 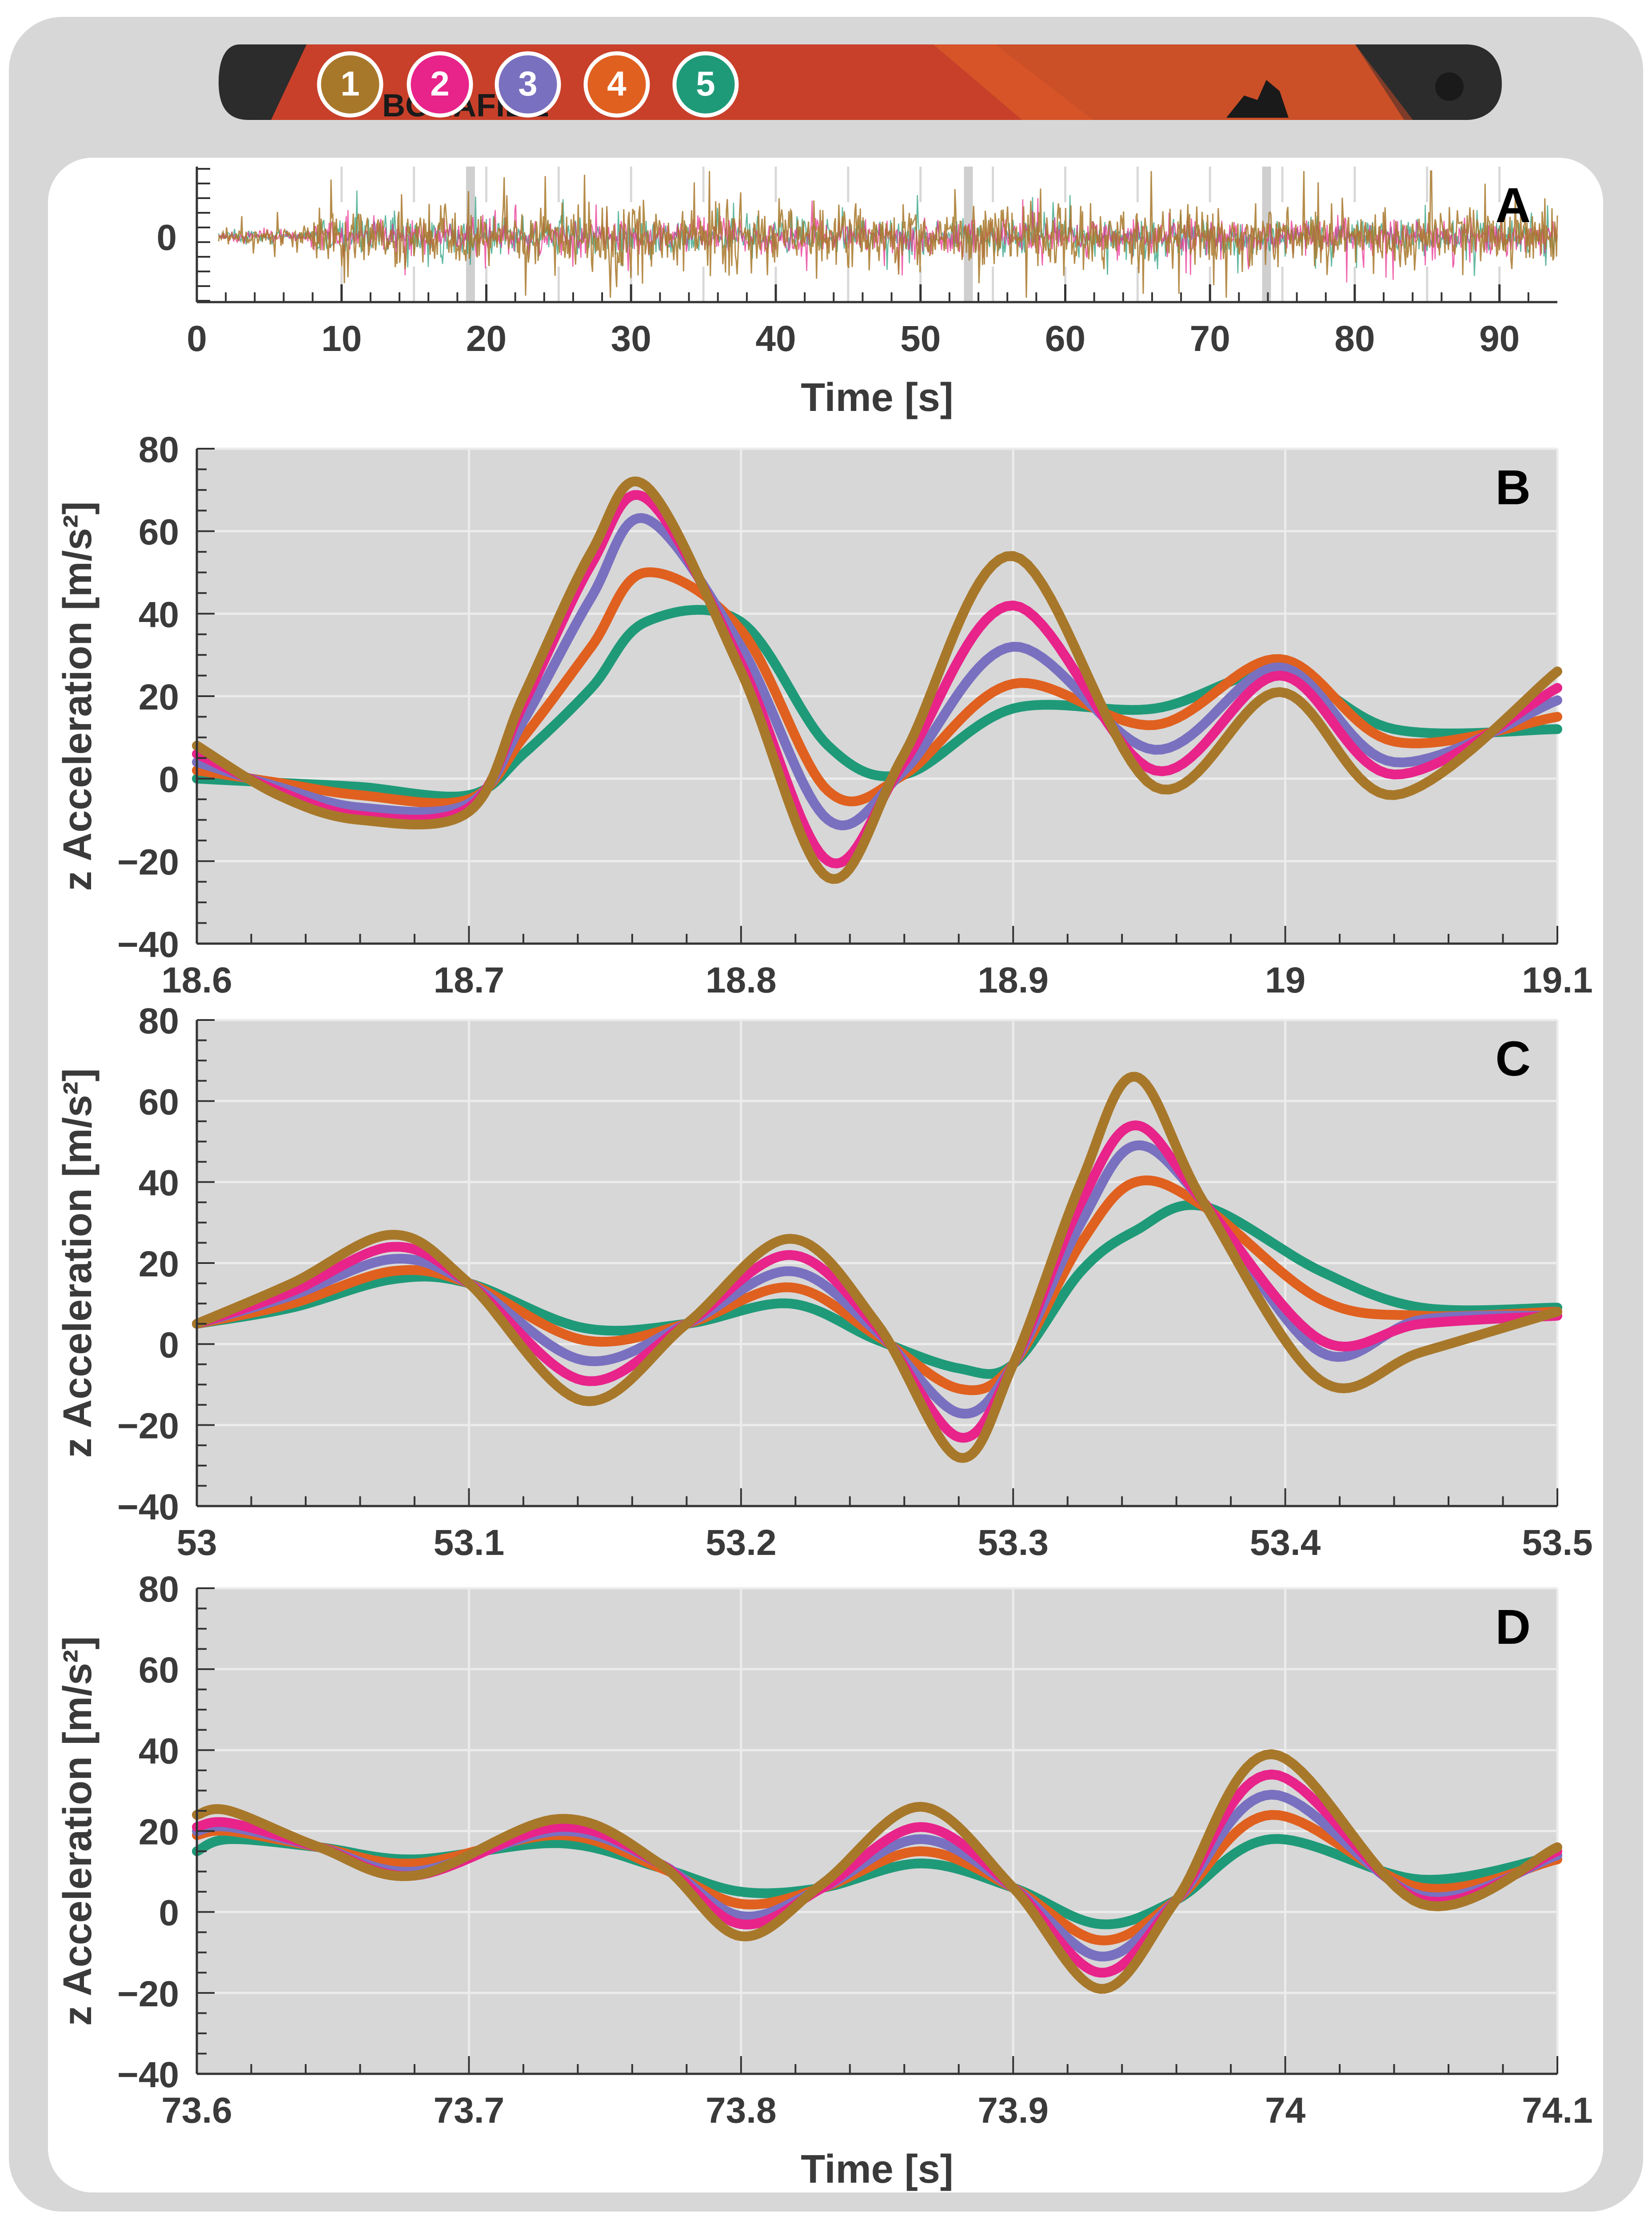 What do you see at coordinates (469, 980) in the screenshot?
I see `x-tick-label: 18.7` at bounding box center [469, 980].